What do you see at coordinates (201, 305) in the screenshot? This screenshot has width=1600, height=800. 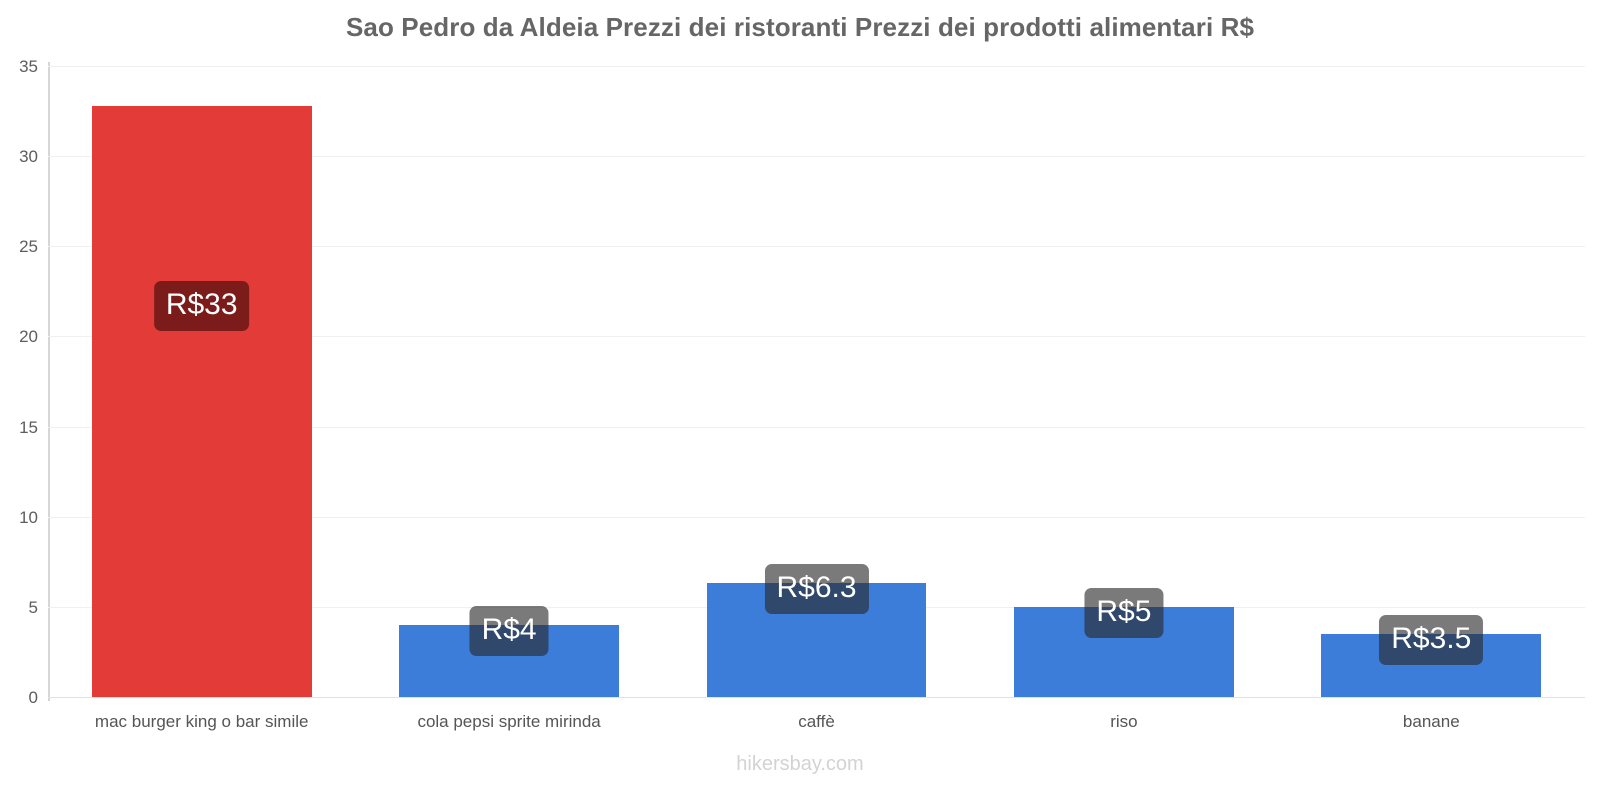 I see `bar-value-label: R$33` at bounding box center [201, 305].